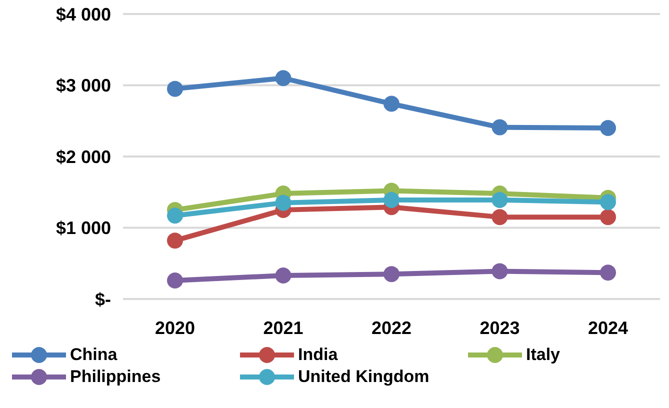  I want to click on x-tick-label: 2020, so click(175, 328).